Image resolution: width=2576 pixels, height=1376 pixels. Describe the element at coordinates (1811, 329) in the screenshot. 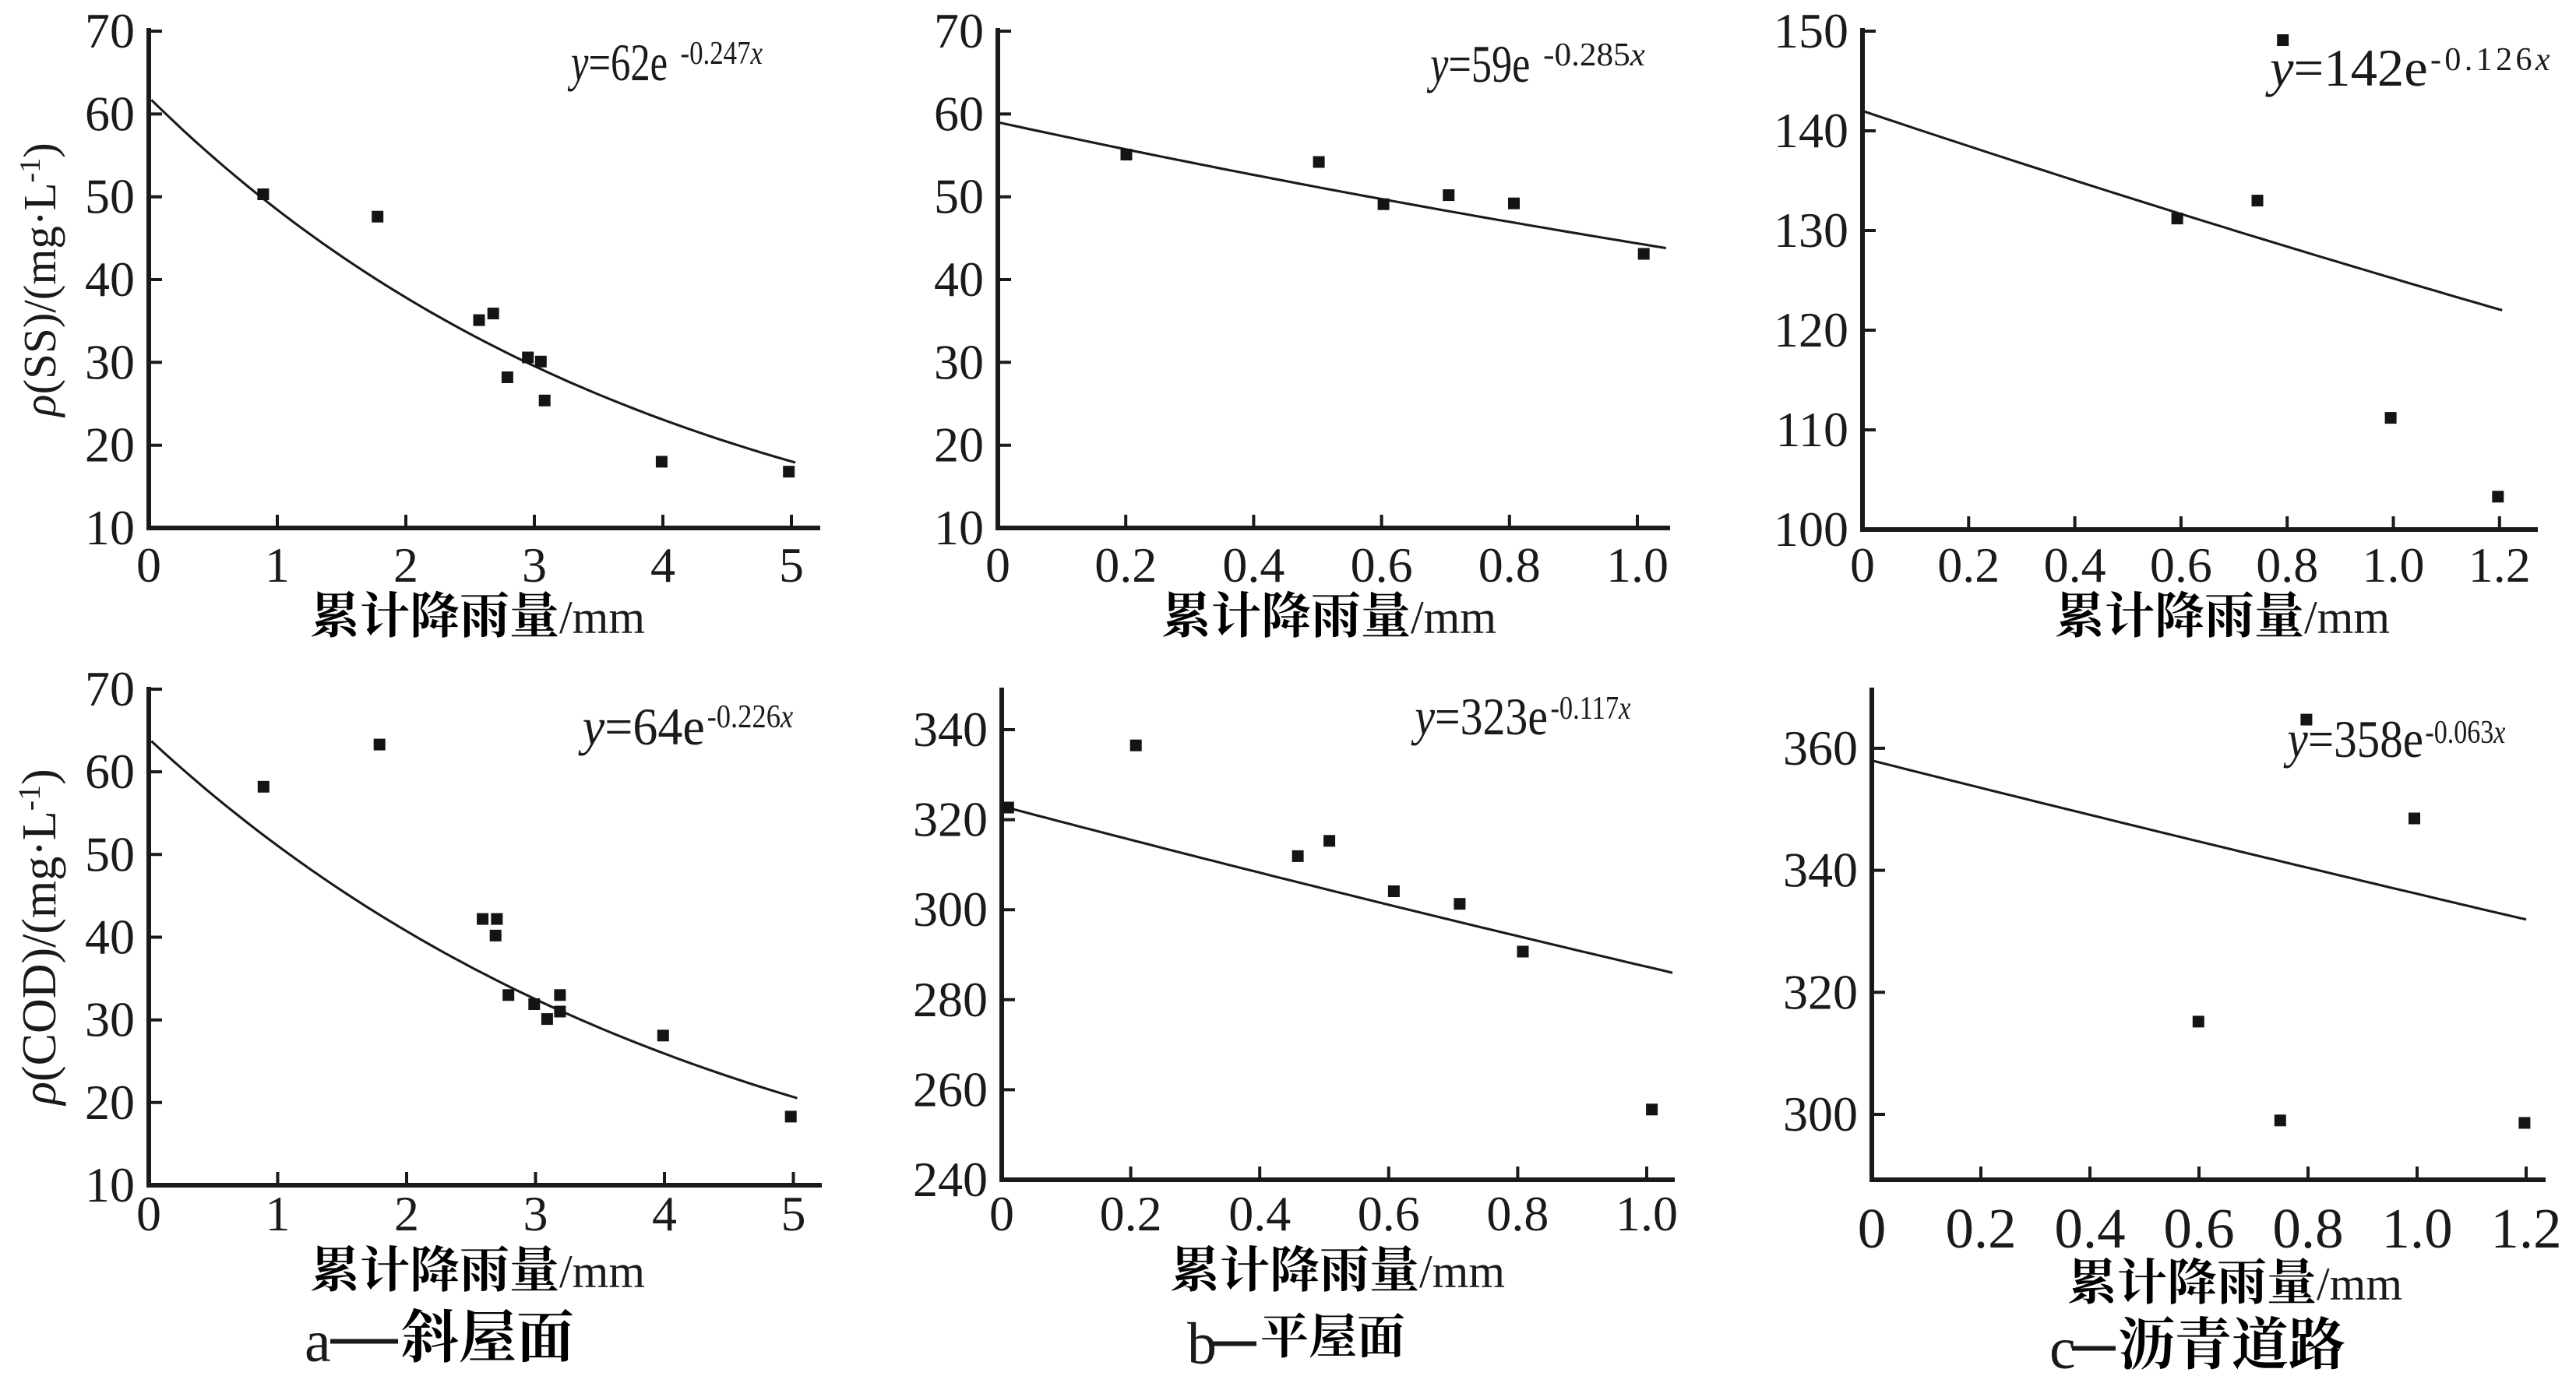

I see `svg-text: 120` at that location.